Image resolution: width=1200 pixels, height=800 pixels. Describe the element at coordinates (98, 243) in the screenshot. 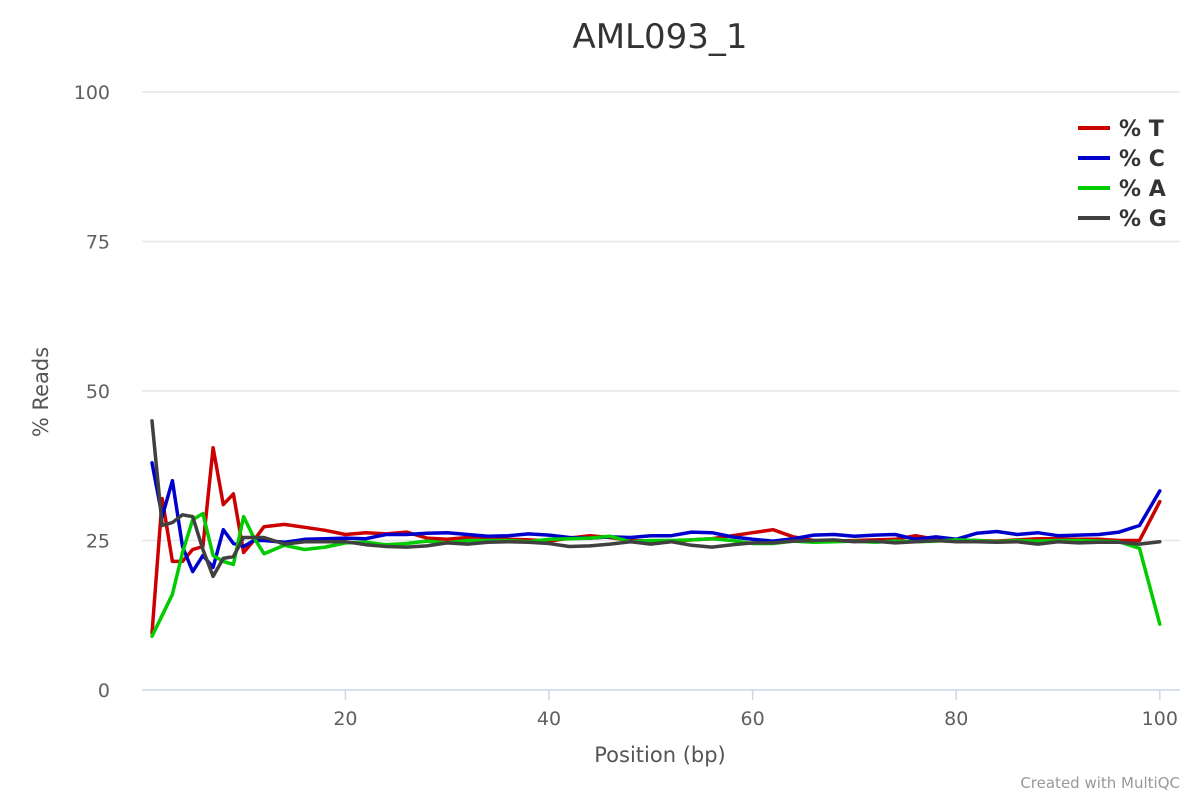

I see `y-tick-label: 75` at that location.